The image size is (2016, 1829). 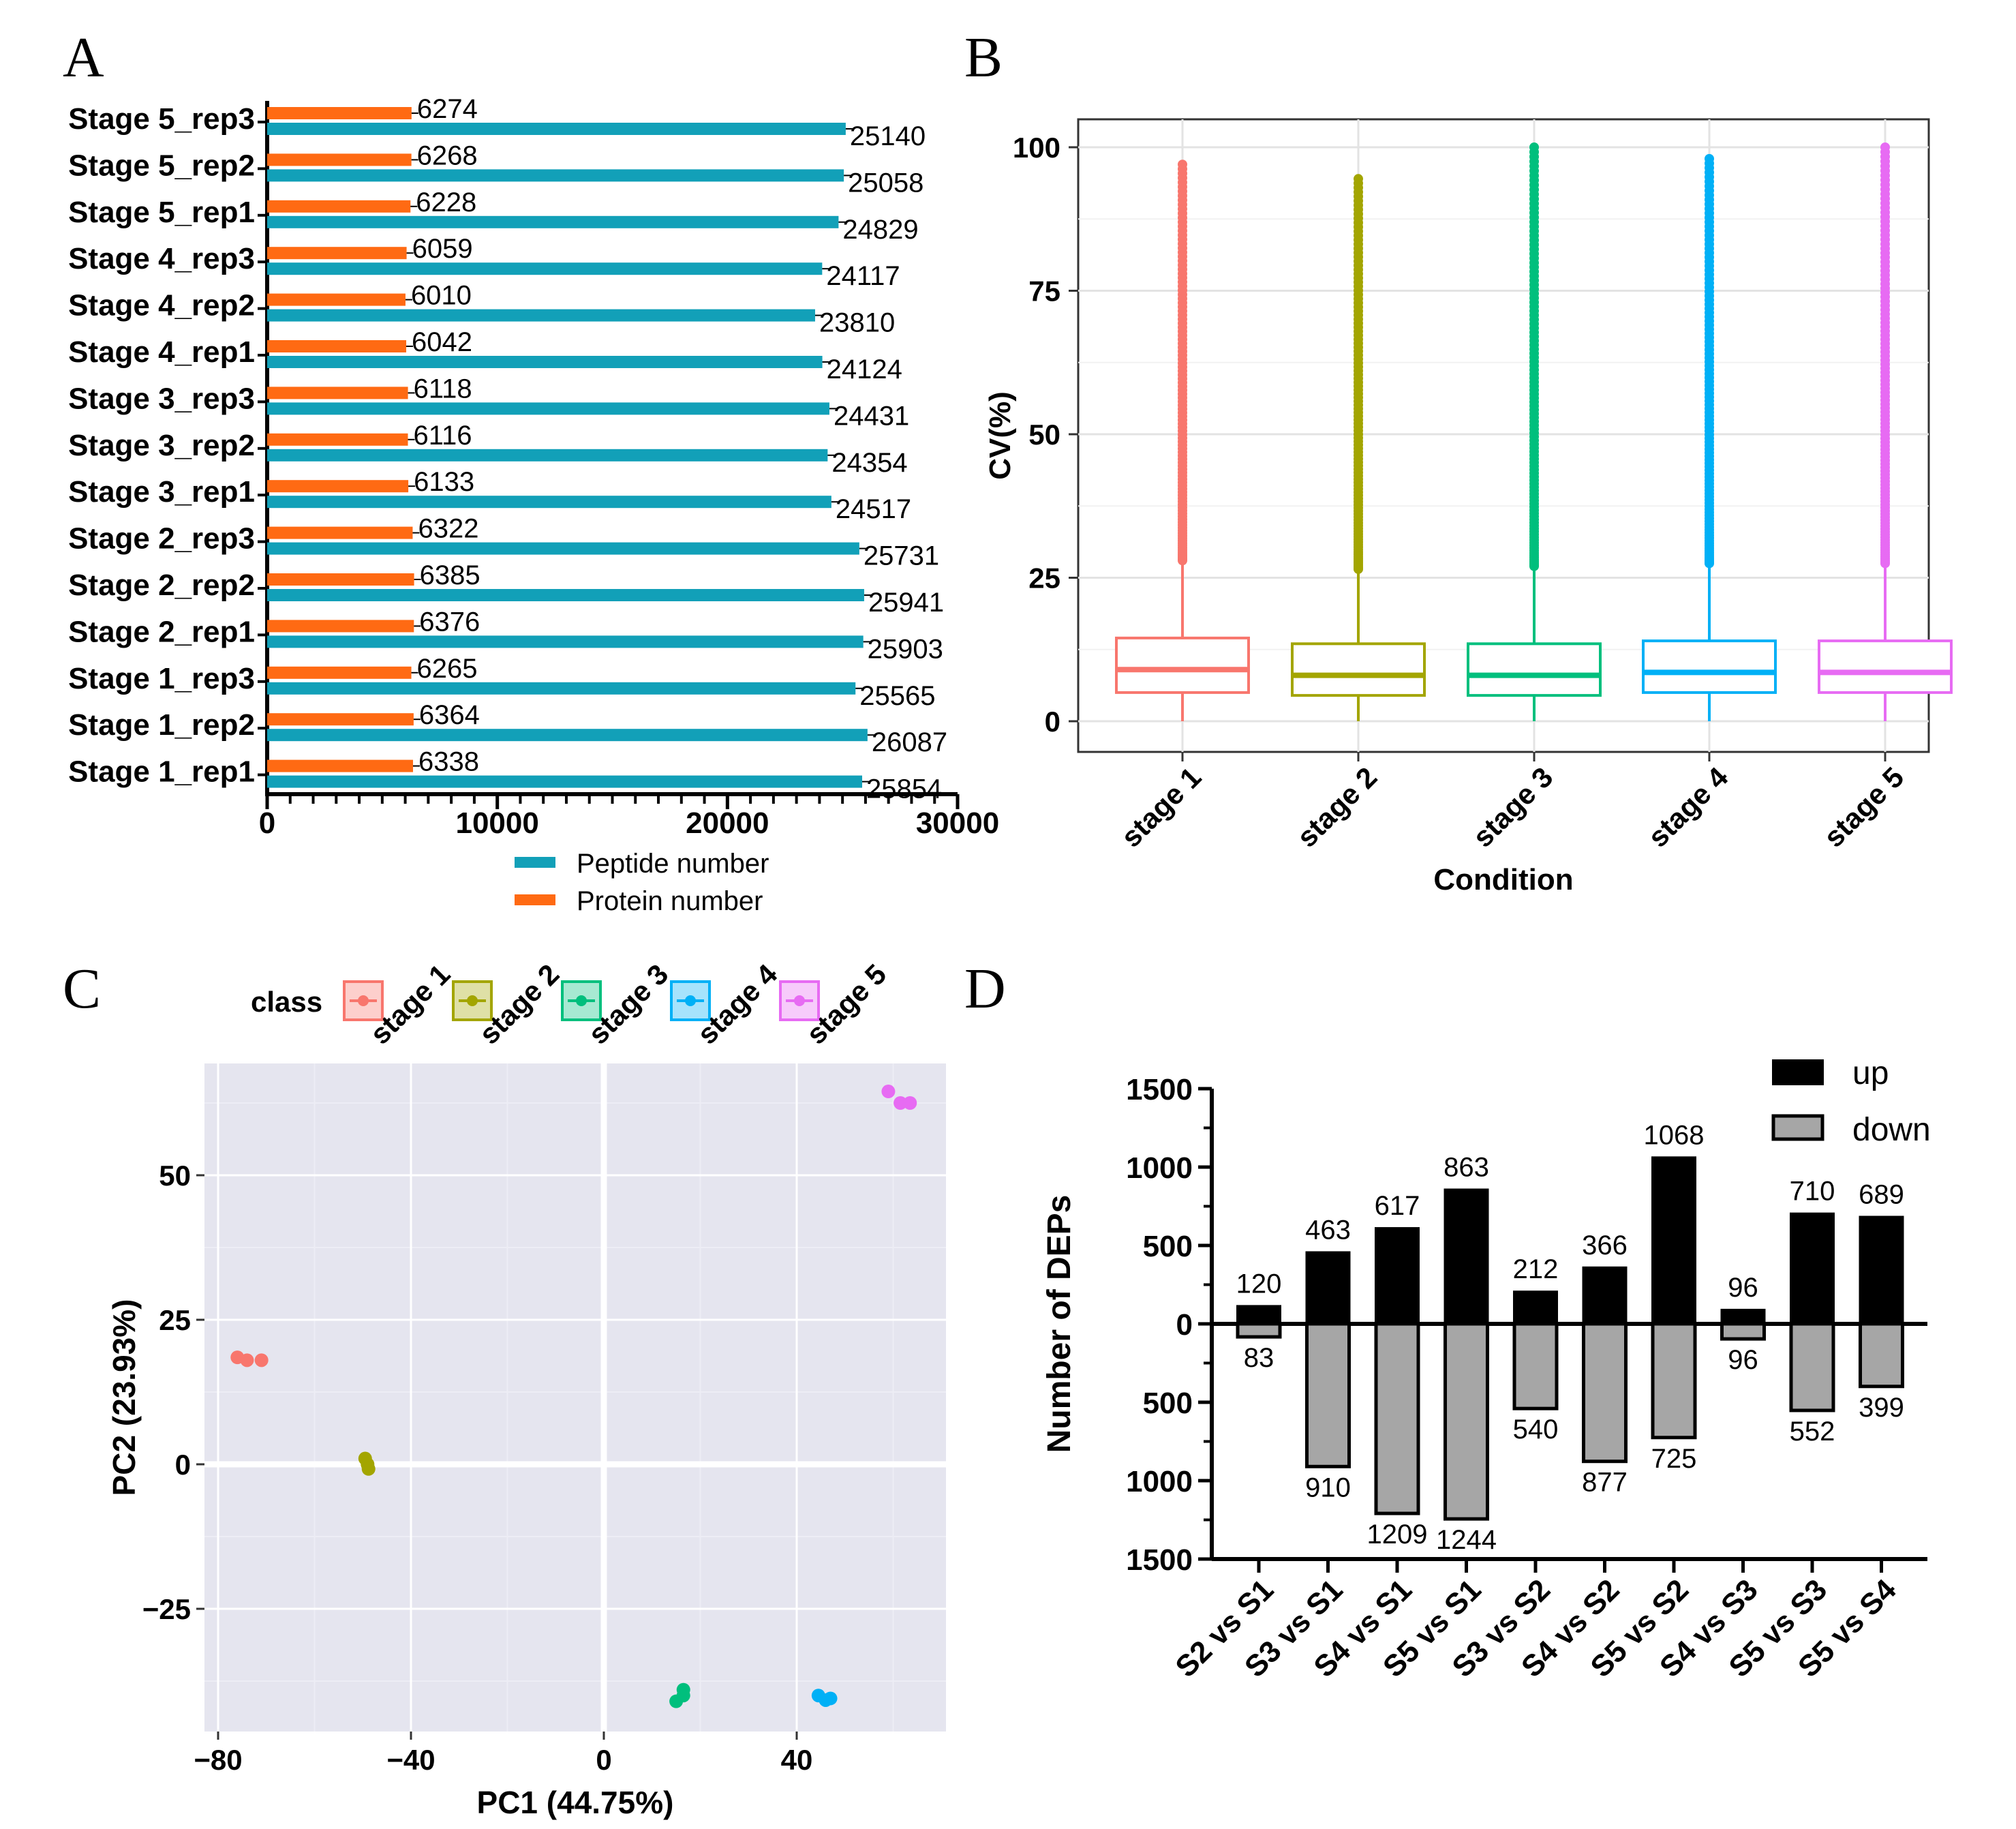 What do you see at coordinates (161, 258) in the screenshot?
I see `a-category-label: Stage 4_rep3` at bounding box center [161, 258].